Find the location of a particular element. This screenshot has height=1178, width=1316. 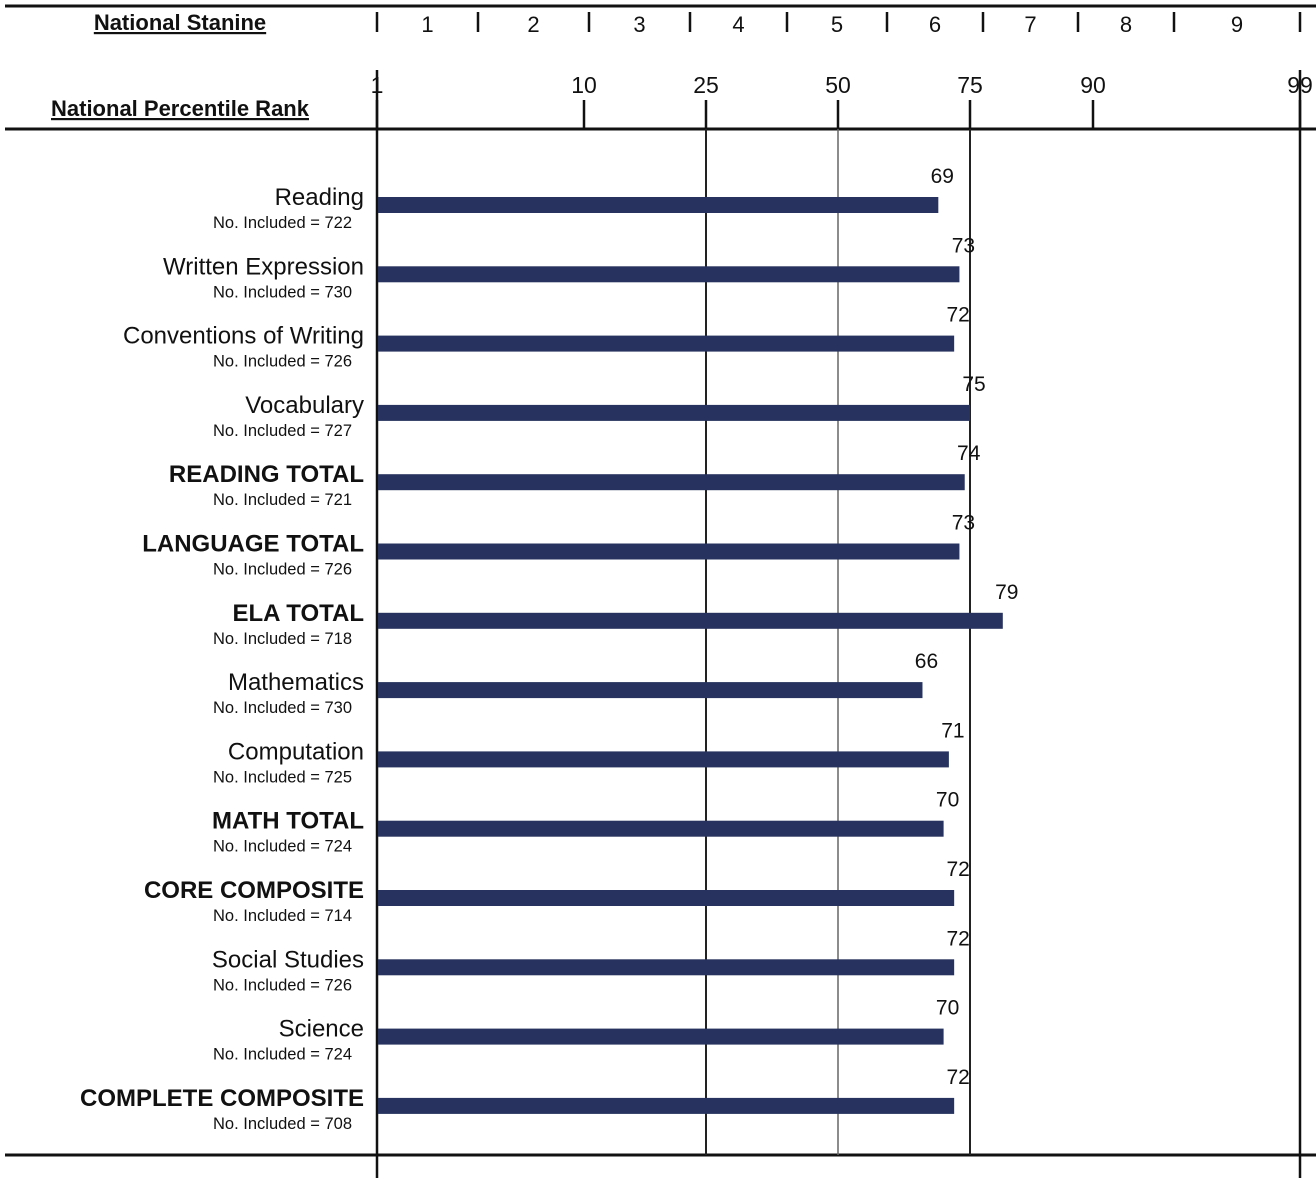

stanine-label: 5 is located at coordinates (837, 24).